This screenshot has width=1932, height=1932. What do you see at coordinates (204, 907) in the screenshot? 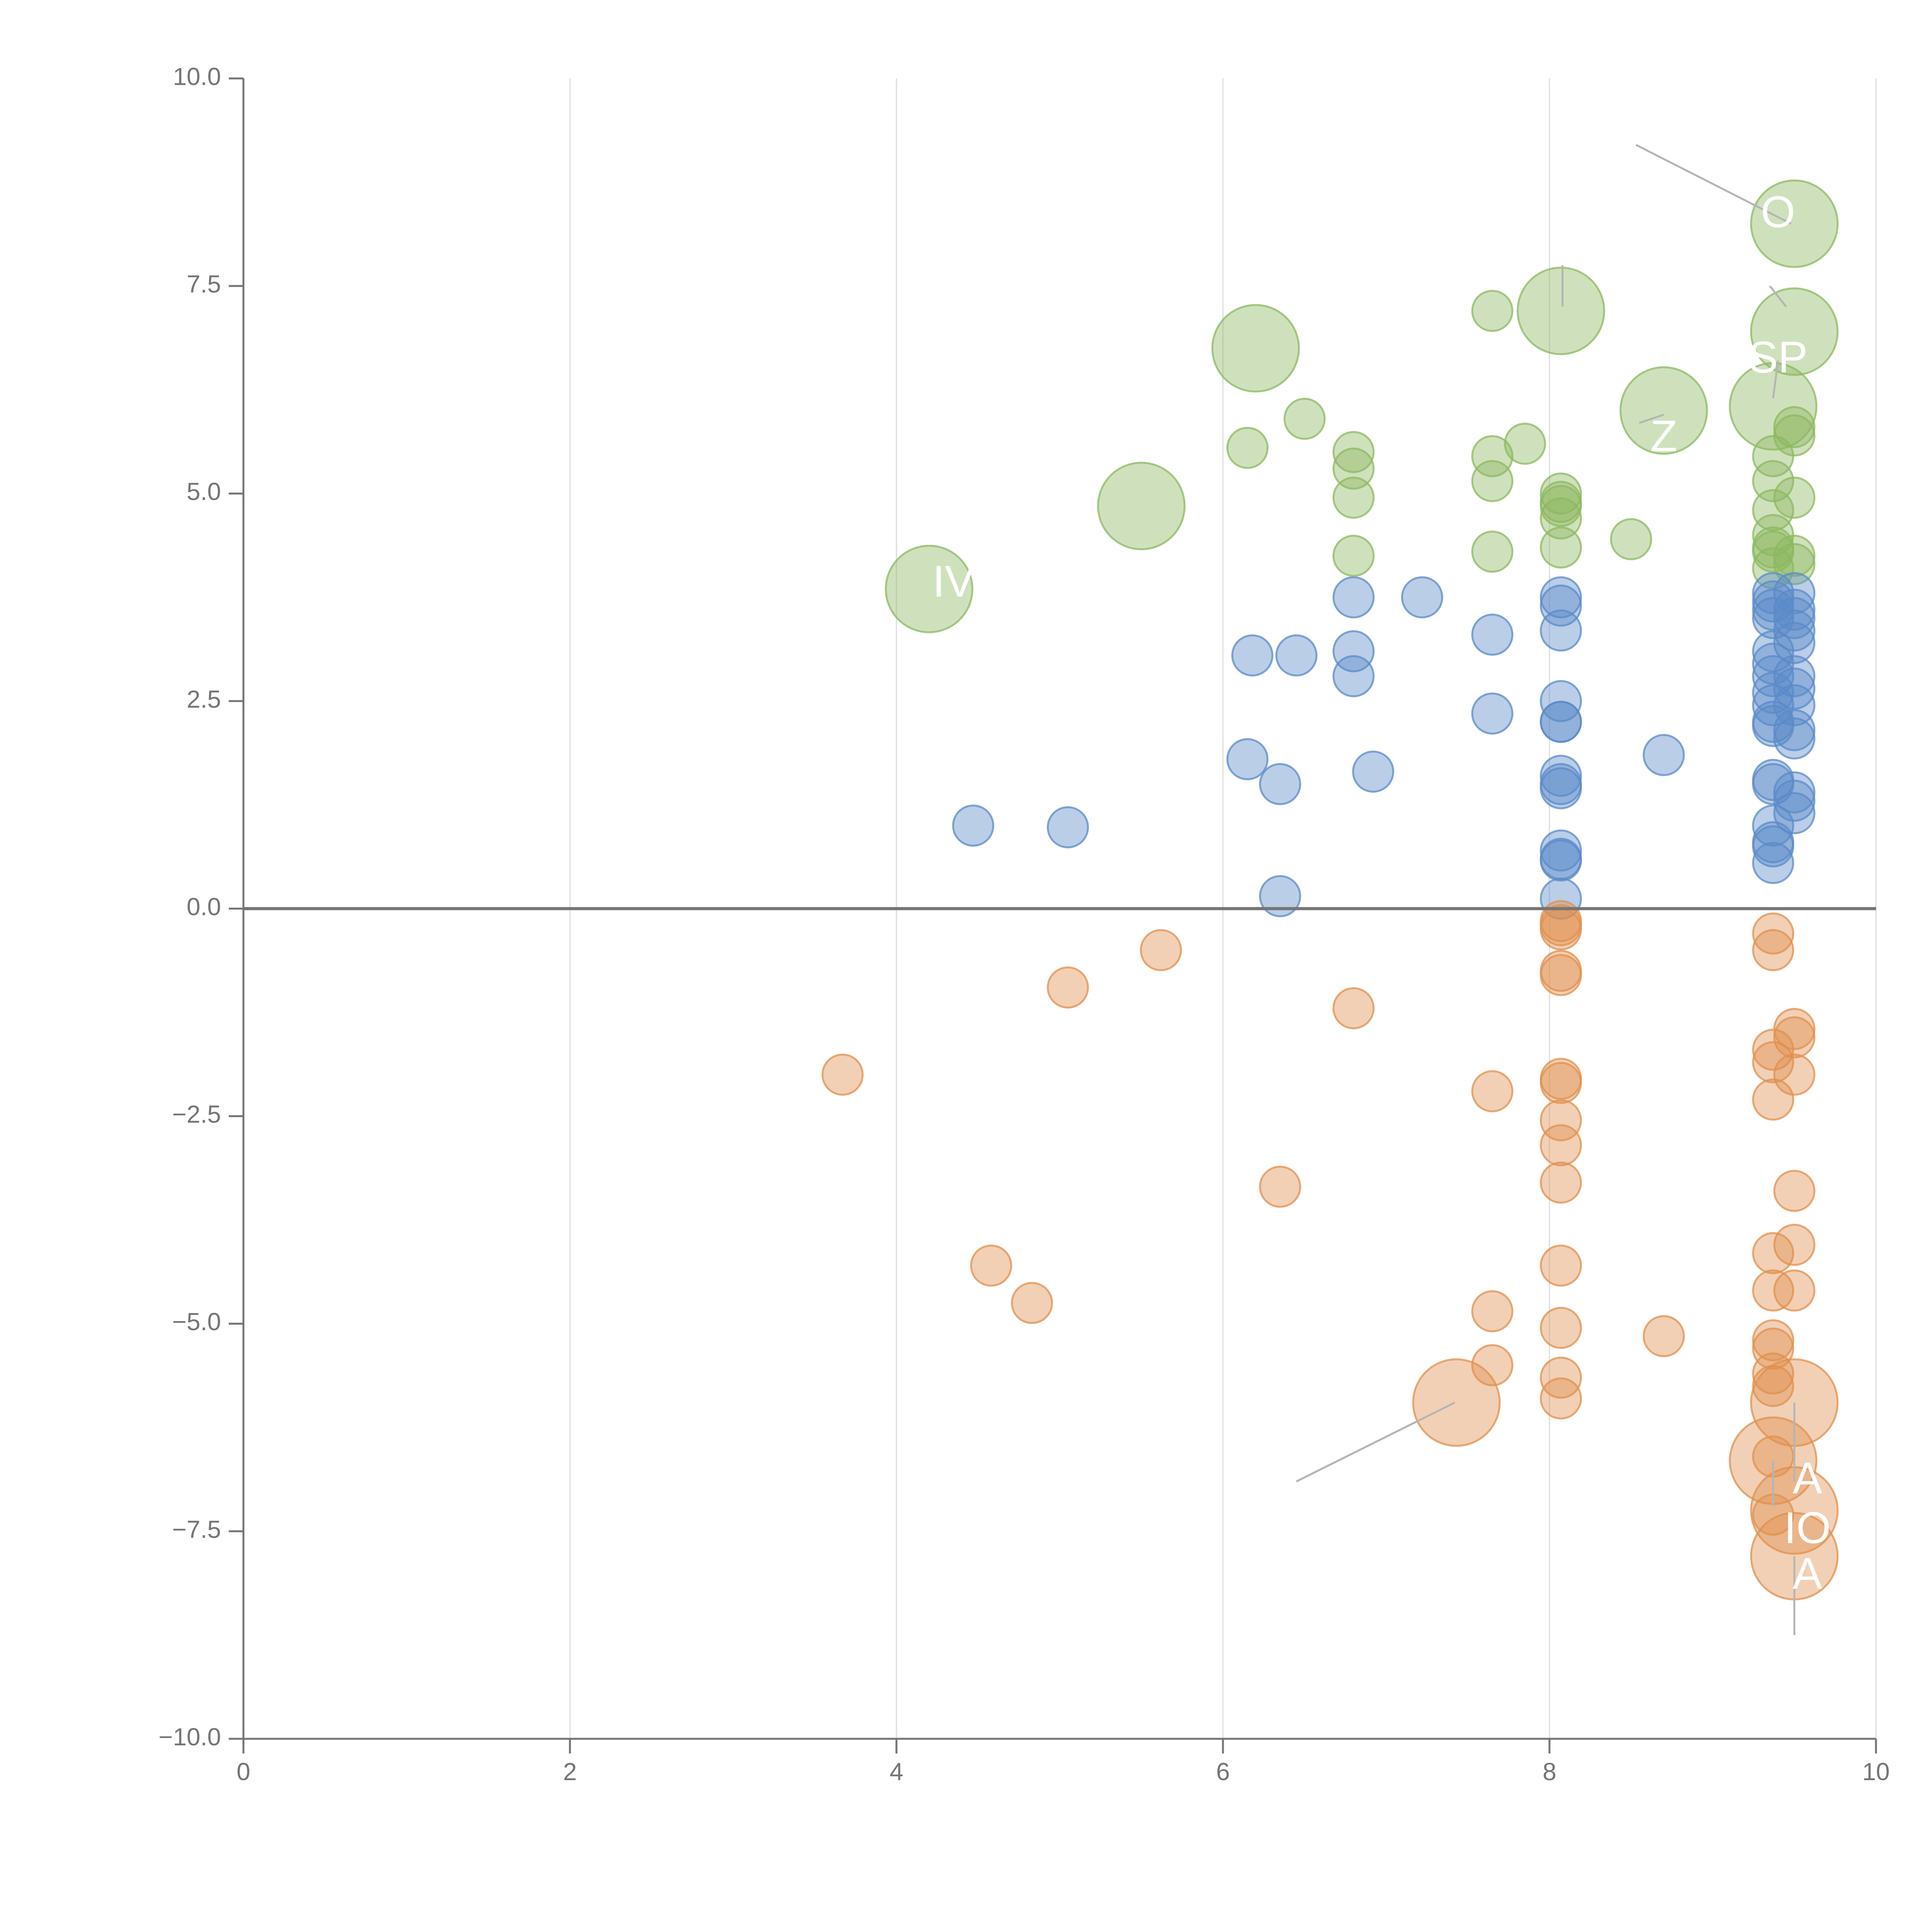
I see `y-tick-label: 0.0` at bounding box center [204, 907].